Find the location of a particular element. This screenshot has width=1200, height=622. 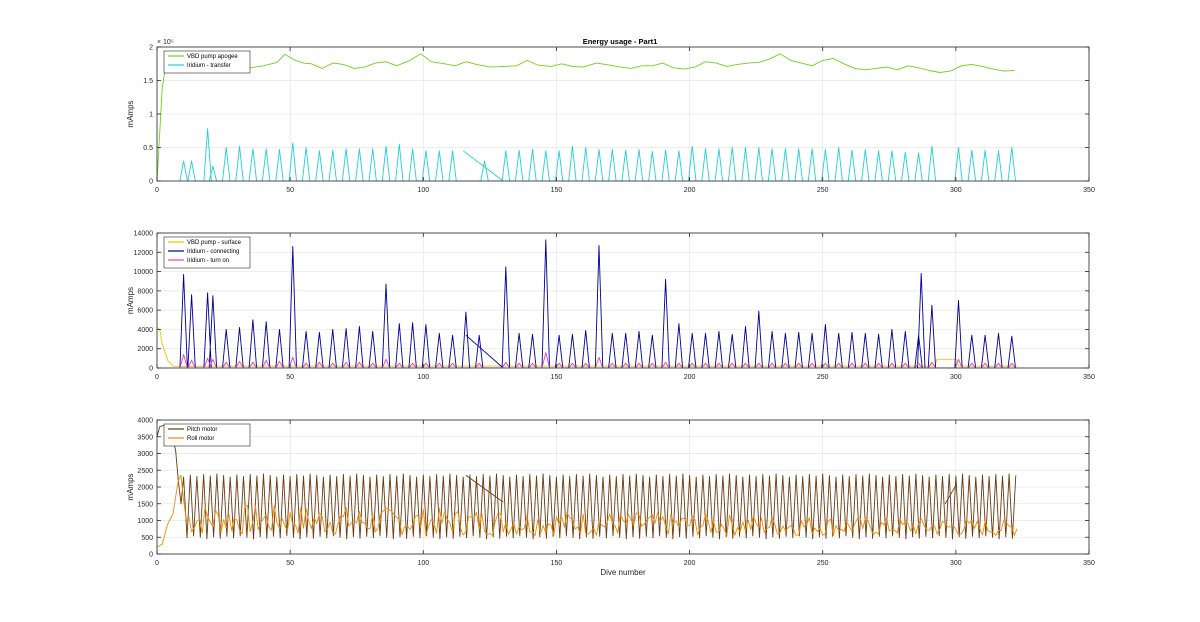

y-tick-label: 12000 is located at coordinates (144, 253).